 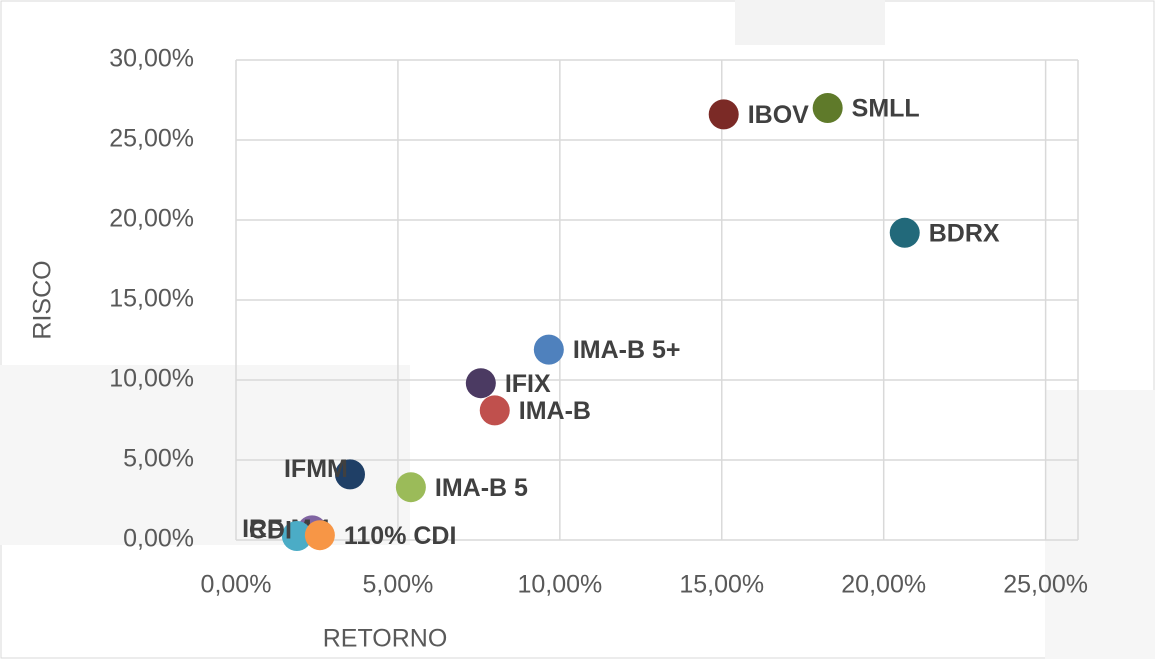 What do you see at coordinates (886, 109) in the screenshot?
I see `point-label: SMLL` at bounding box center [886, 109].